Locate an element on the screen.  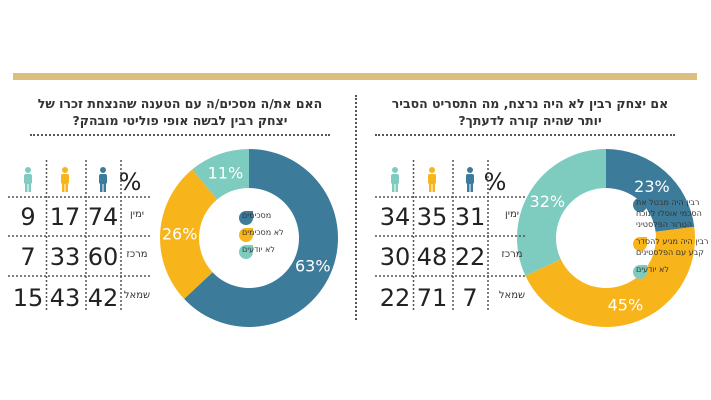
table-cell: 43 is located at coordinates (65, 298).